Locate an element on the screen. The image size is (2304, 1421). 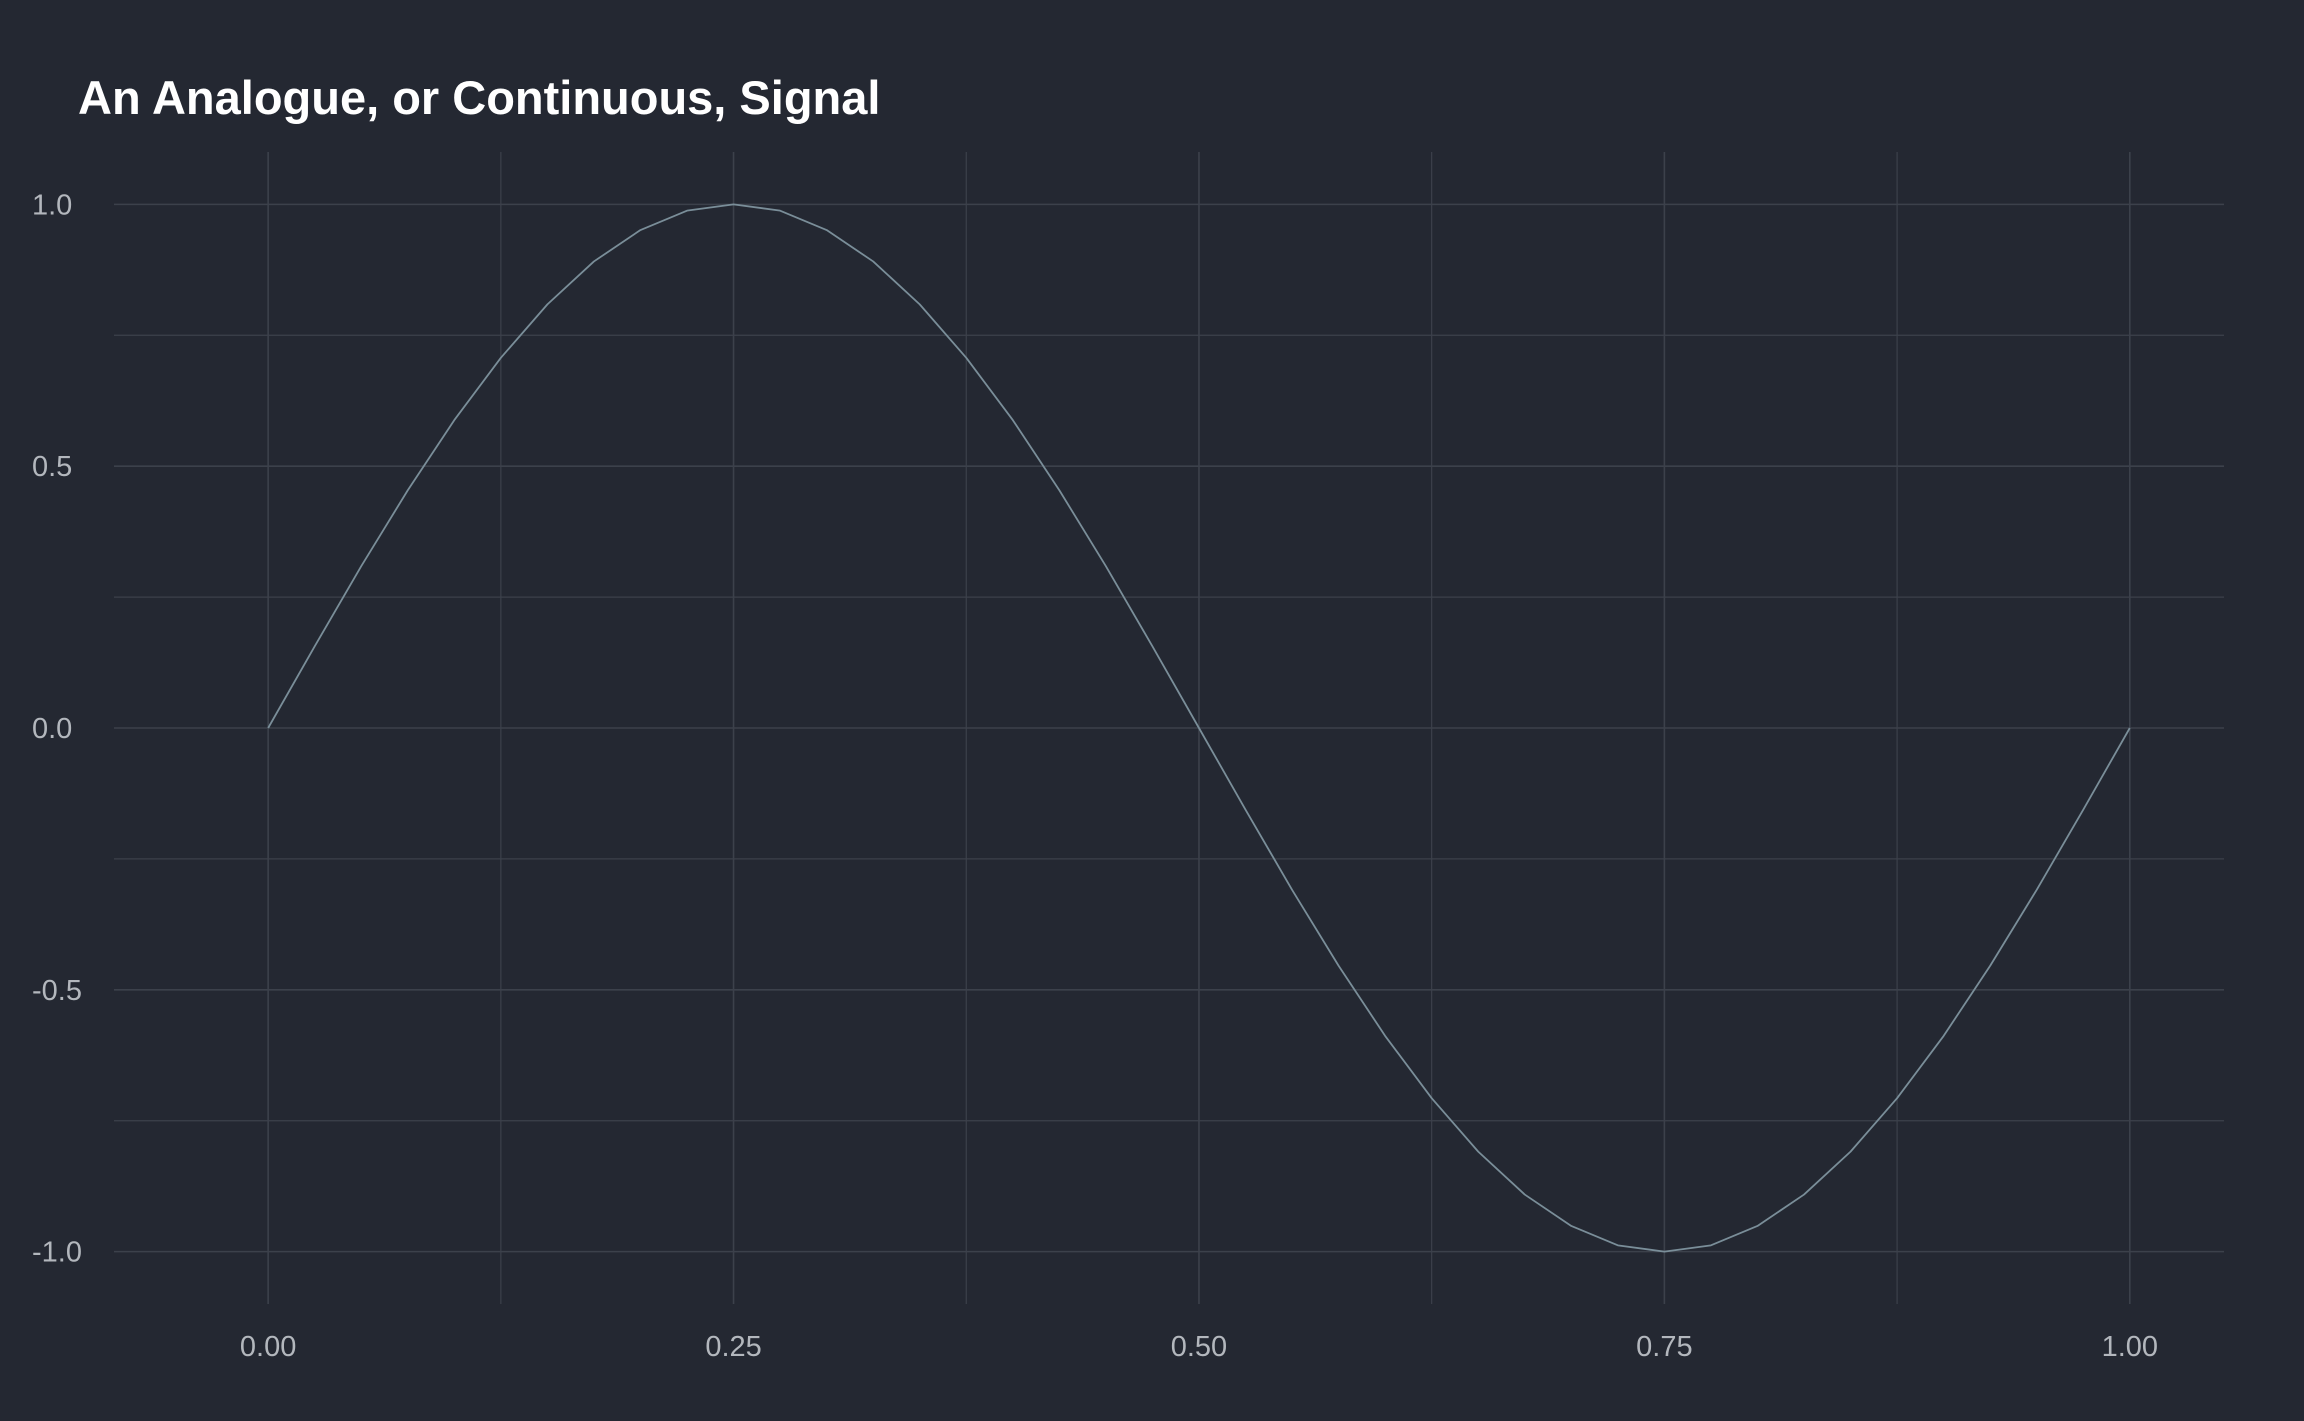
x-tick-label: 0.75 is located at coordinates (1664, 1347).